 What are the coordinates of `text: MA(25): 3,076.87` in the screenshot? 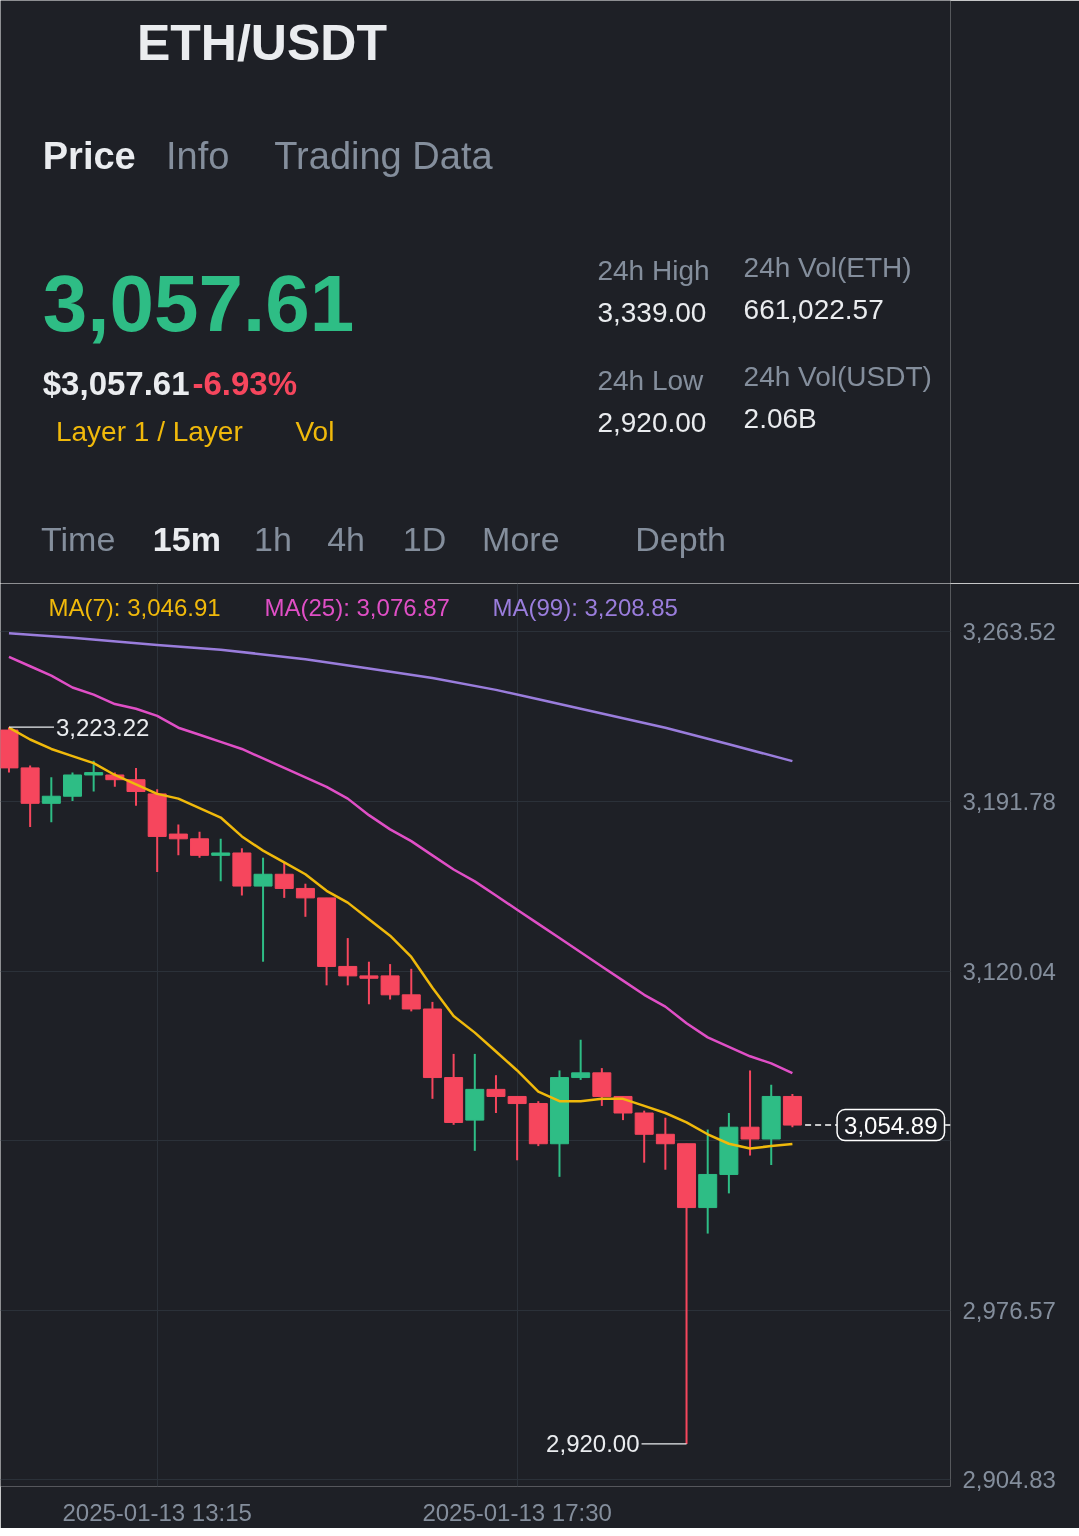 It's located at (357, 607).